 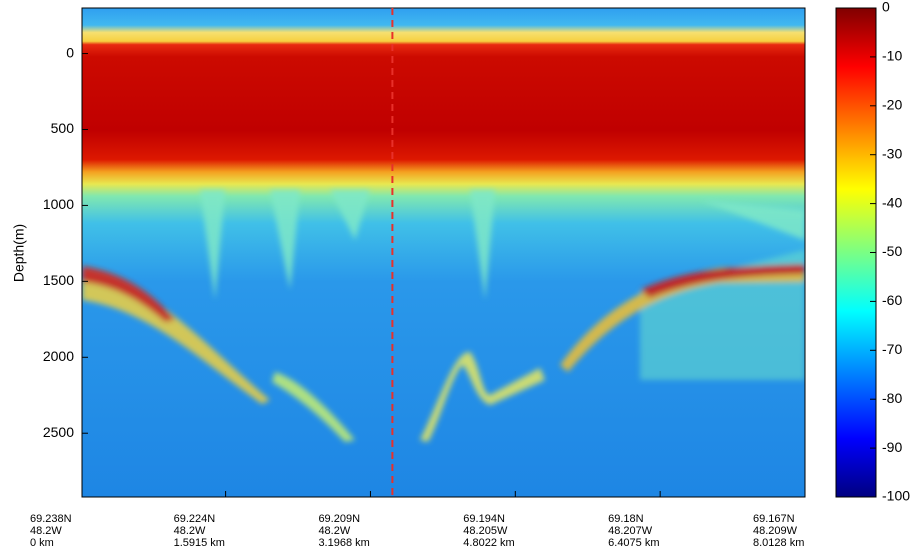 What do you see at coordinates (892, 447) in the screenshot?
I see `colorbar-tick-label: -90` at bounding box center [892, 447].